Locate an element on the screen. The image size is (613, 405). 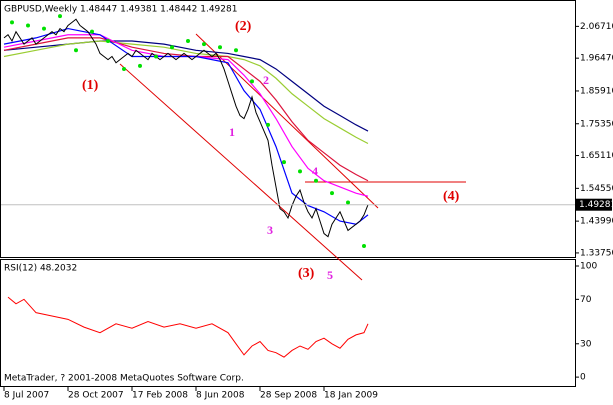
x-tick-label: 28 Oct 2007 is located at coordinates (96, 396).